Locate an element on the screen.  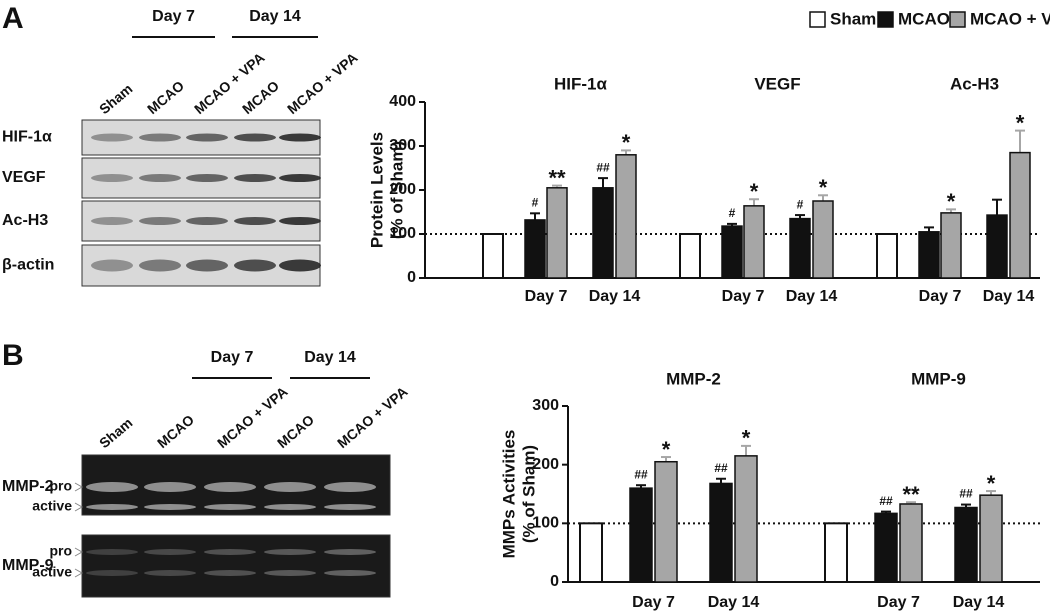
day-header: Day 14 is located at coordinates (330, 357).